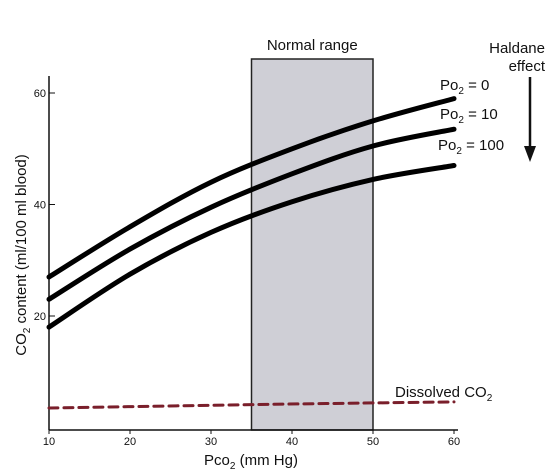 The image size is (550, 473). What do you see at coordinates (469, 116) in the screenshot?
I see `series-label-1: Po2 = 10` at bounding box center [469, 116].